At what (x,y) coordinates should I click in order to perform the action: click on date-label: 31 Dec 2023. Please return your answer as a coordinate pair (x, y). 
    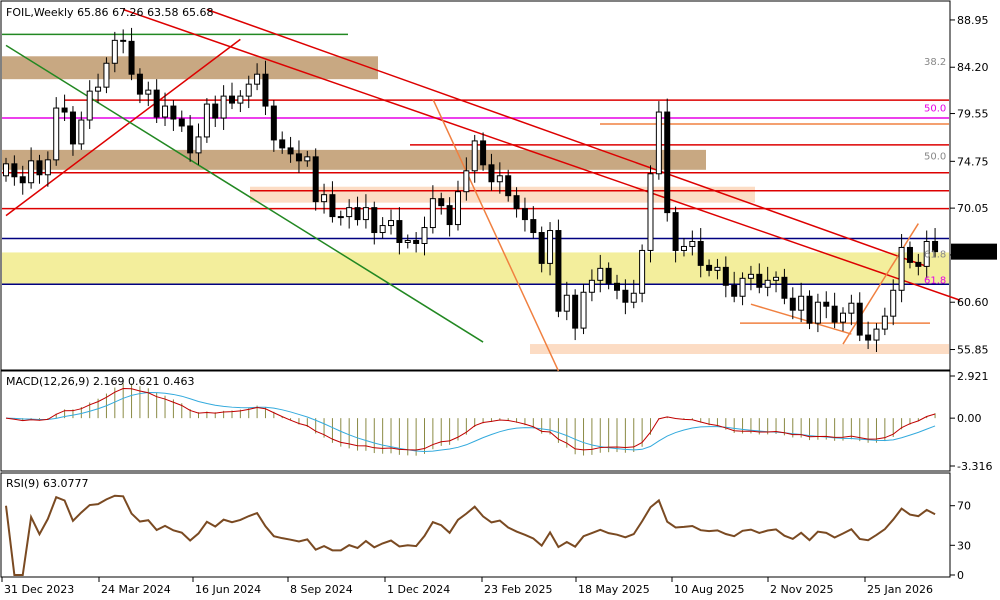
    Looking at the image, I should click on (39, 589).